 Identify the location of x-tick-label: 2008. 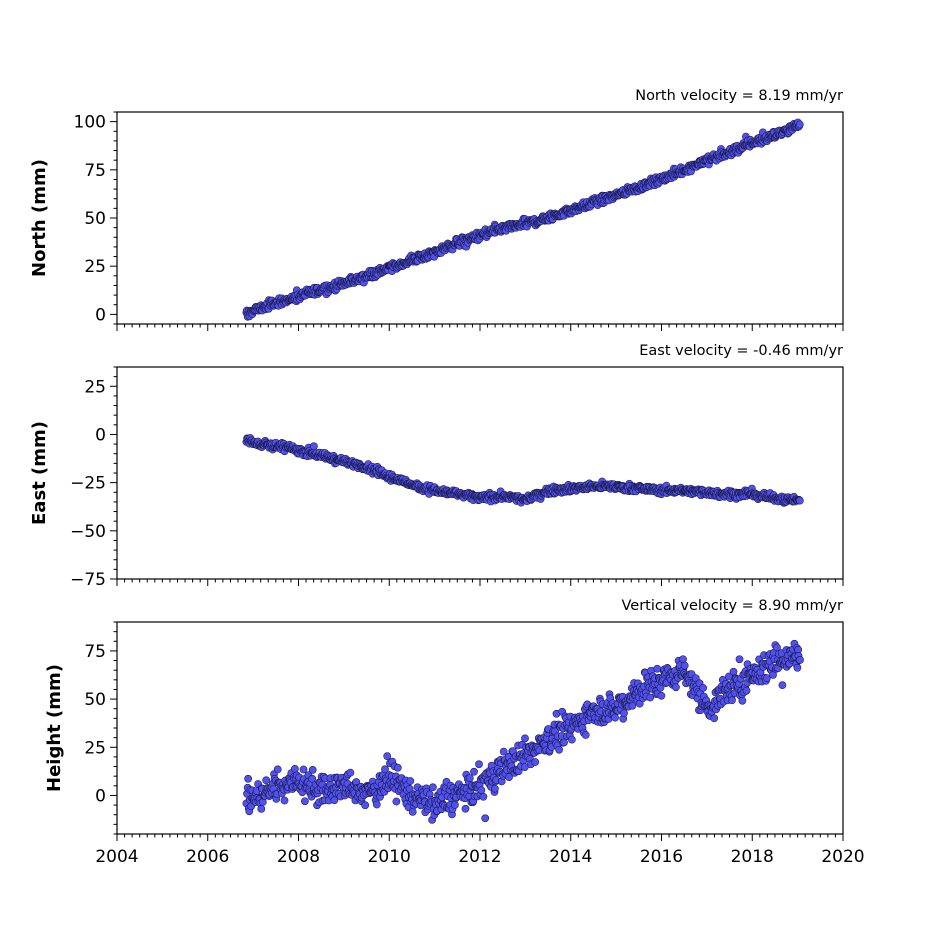
(298, 857).